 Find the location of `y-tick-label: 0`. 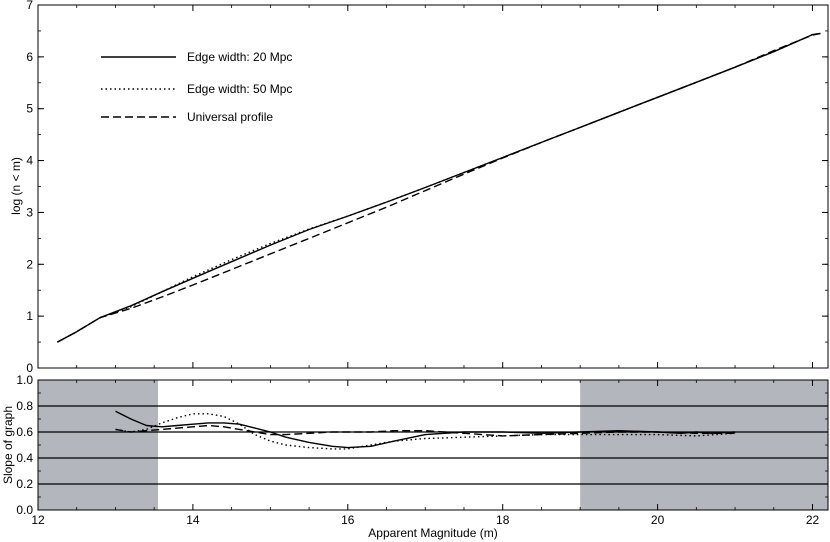

y-tick-label: 0 is located at coordinates (29, 368).